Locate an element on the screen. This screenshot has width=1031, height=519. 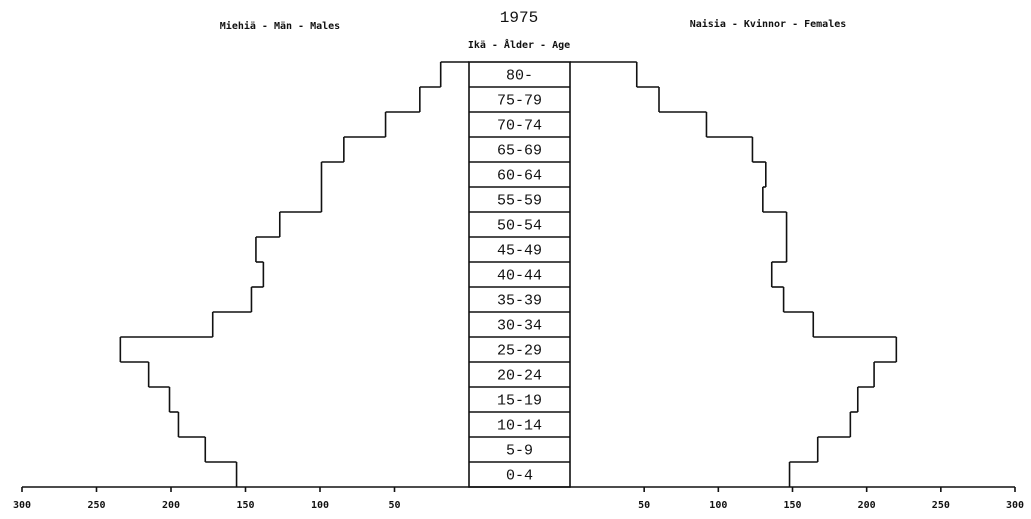
age-label: 10-14 is located at coordinates (519, 425).